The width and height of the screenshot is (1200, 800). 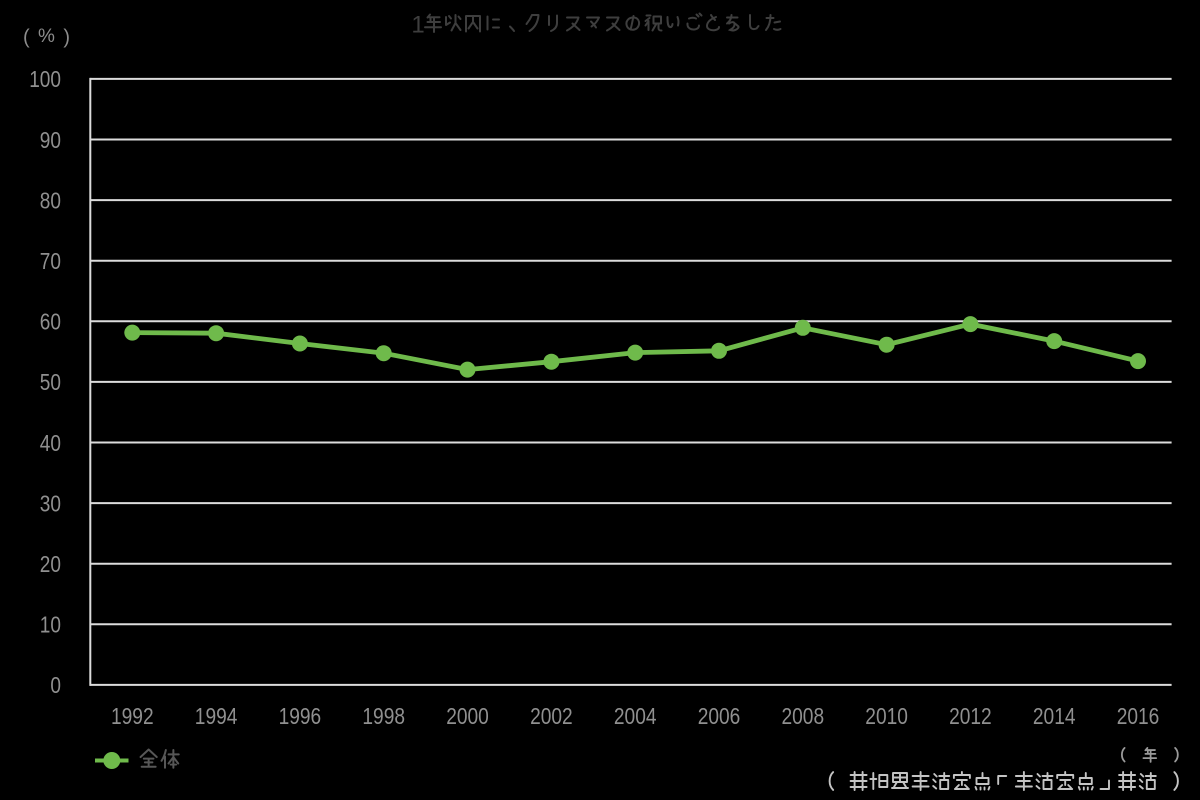 I want to click on svg-text: 20, so click(x=50, y=564).